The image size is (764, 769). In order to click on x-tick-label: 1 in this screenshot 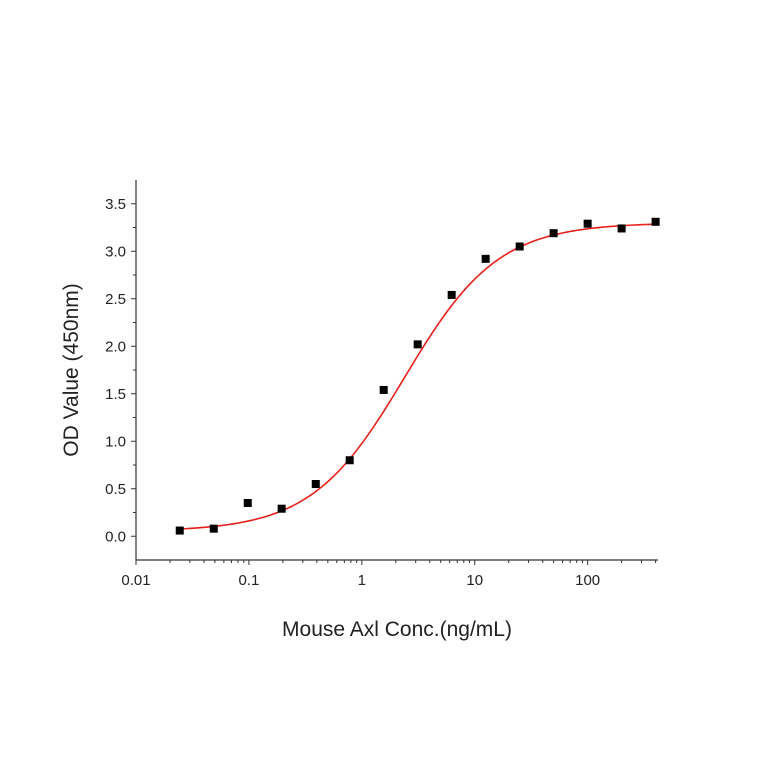, I will do `click(362, 580)`.